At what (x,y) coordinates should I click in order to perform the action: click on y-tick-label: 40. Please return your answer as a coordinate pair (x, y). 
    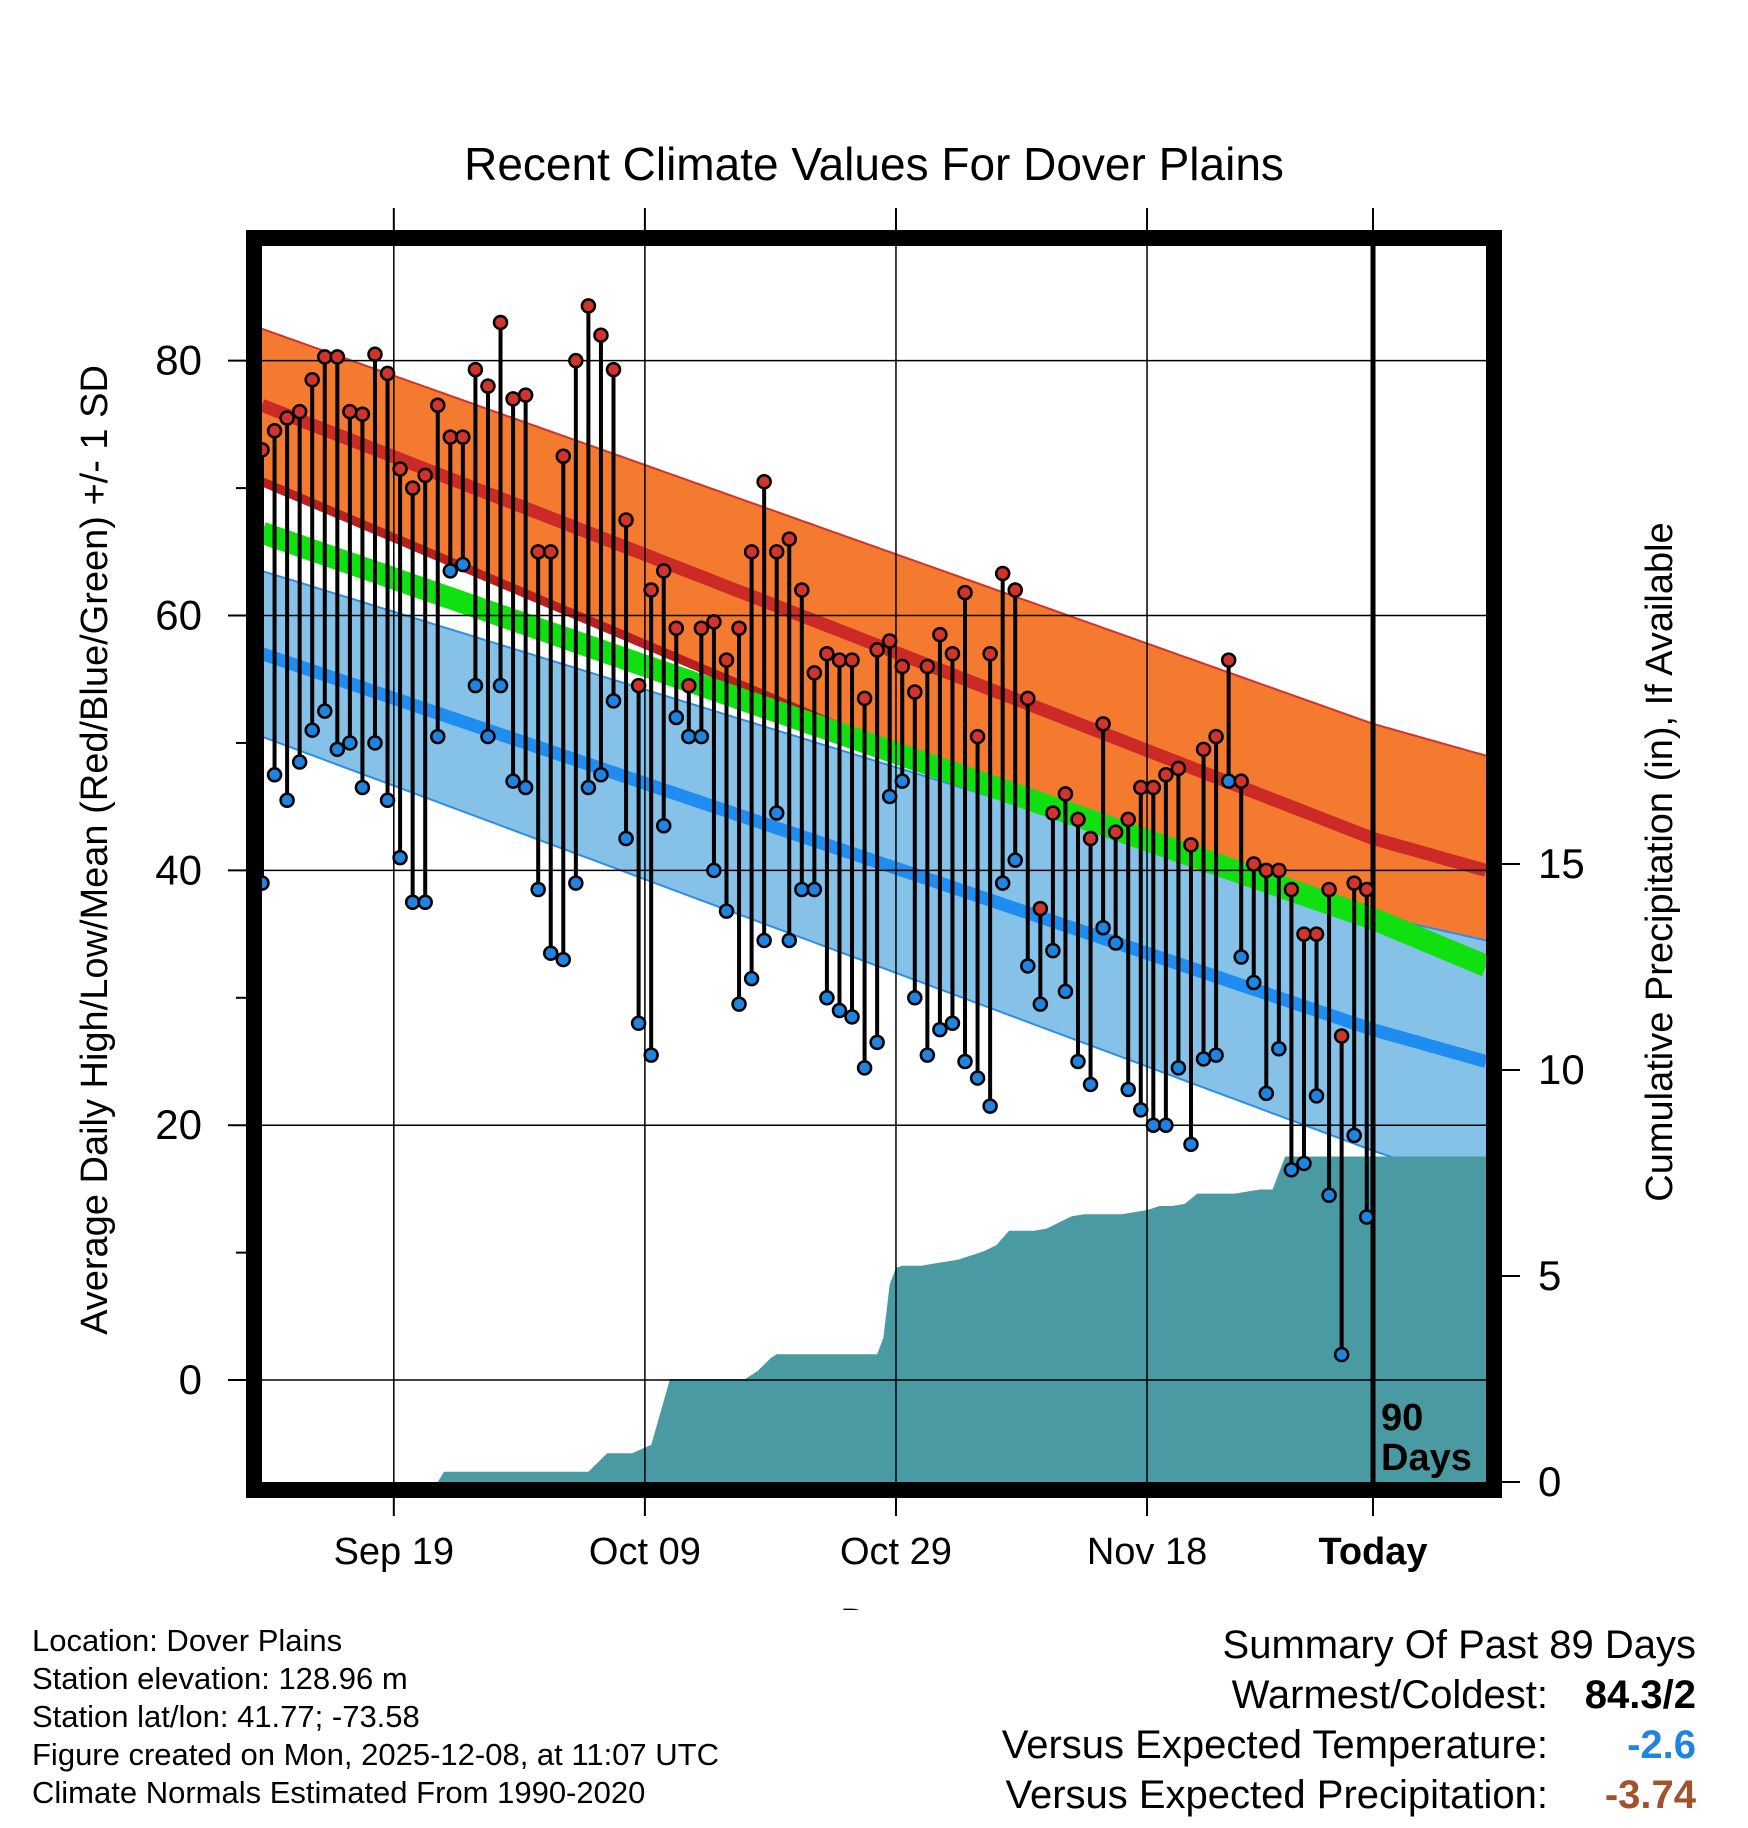
    Looking at the image, I should click on (178, 869).